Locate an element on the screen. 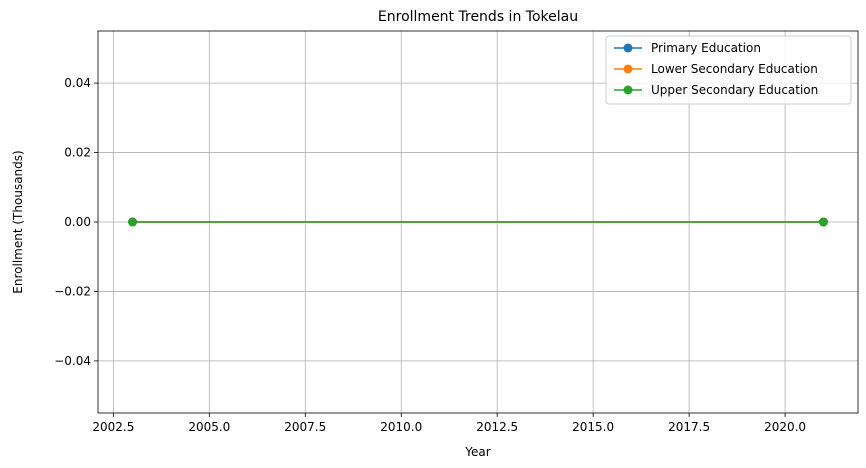  y-tick-label: 0.04 is located at coordinates (77, 83).